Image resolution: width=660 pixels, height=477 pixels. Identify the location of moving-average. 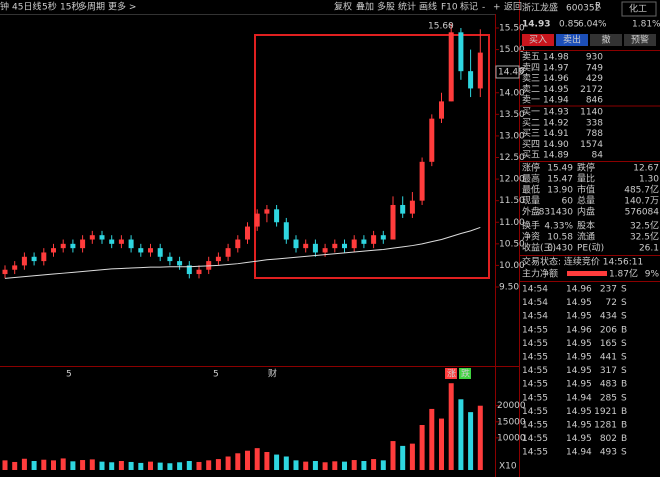
(242, 252).